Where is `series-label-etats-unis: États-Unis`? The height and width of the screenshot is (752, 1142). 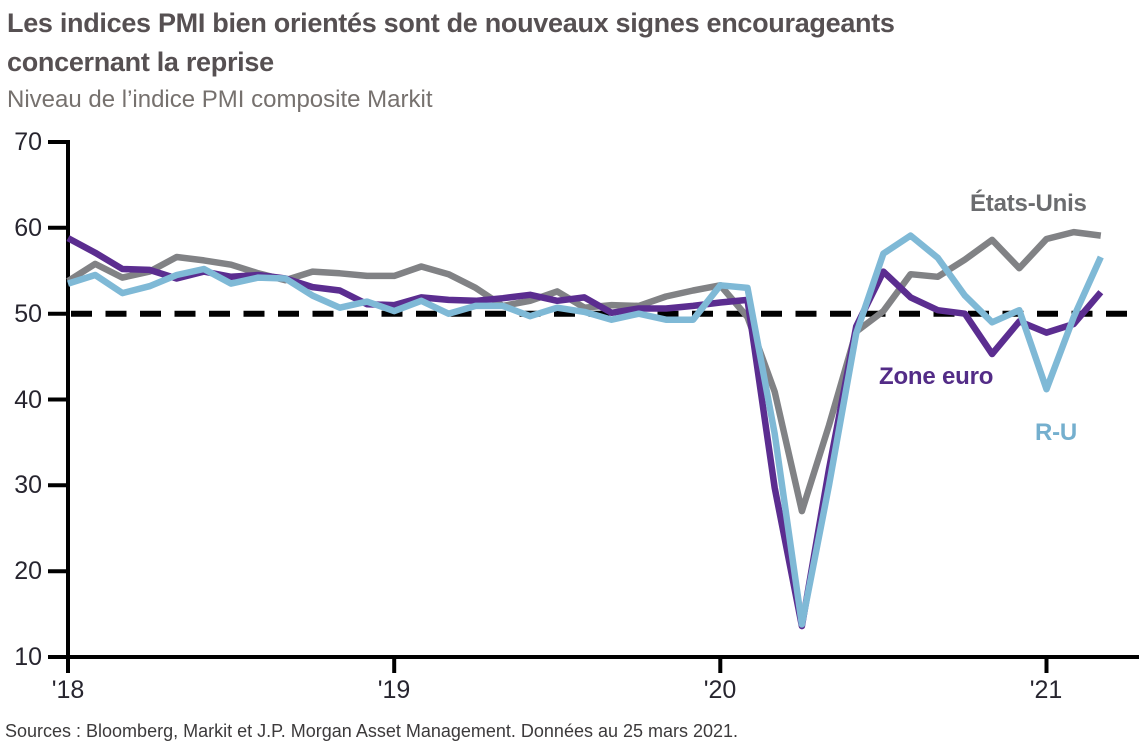
series-label-etats-unis: États-Unis is located at coordinates (1028, 203).